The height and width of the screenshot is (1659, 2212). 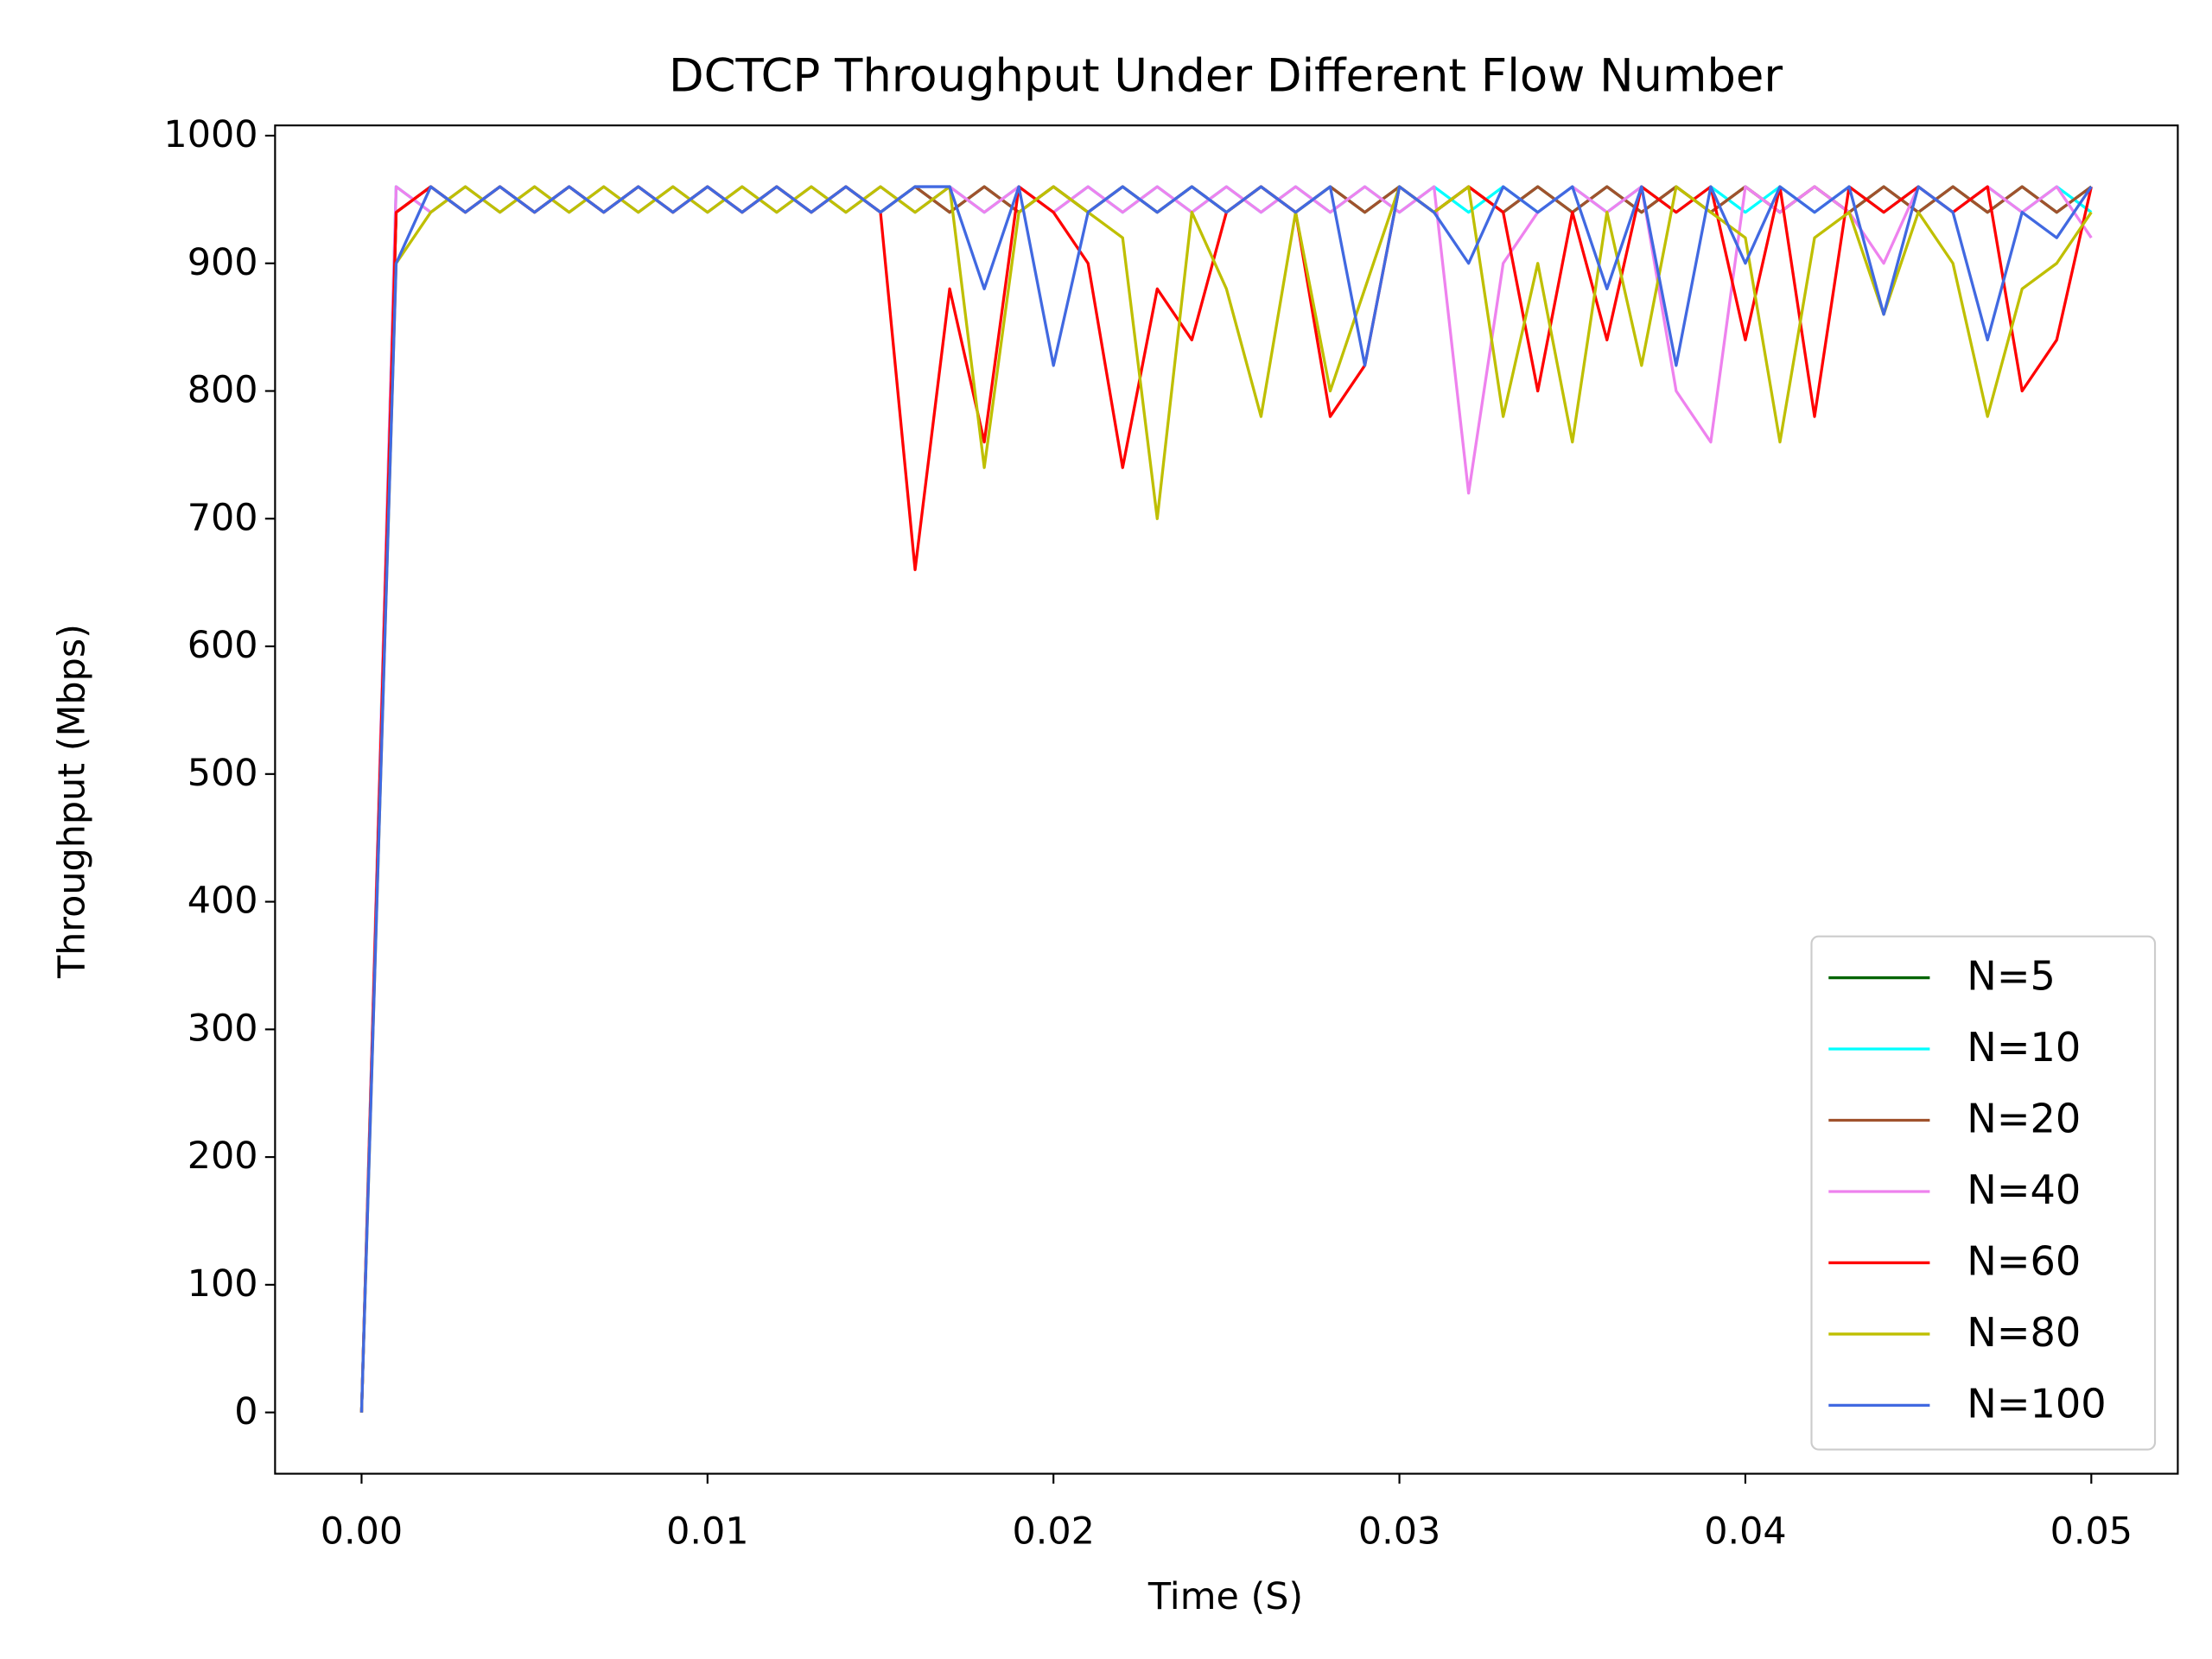 What do you see at coordinates (245, 1411) in the screenshot?
I see `y-tick-label: 0` at bounding box center [245, 1411].